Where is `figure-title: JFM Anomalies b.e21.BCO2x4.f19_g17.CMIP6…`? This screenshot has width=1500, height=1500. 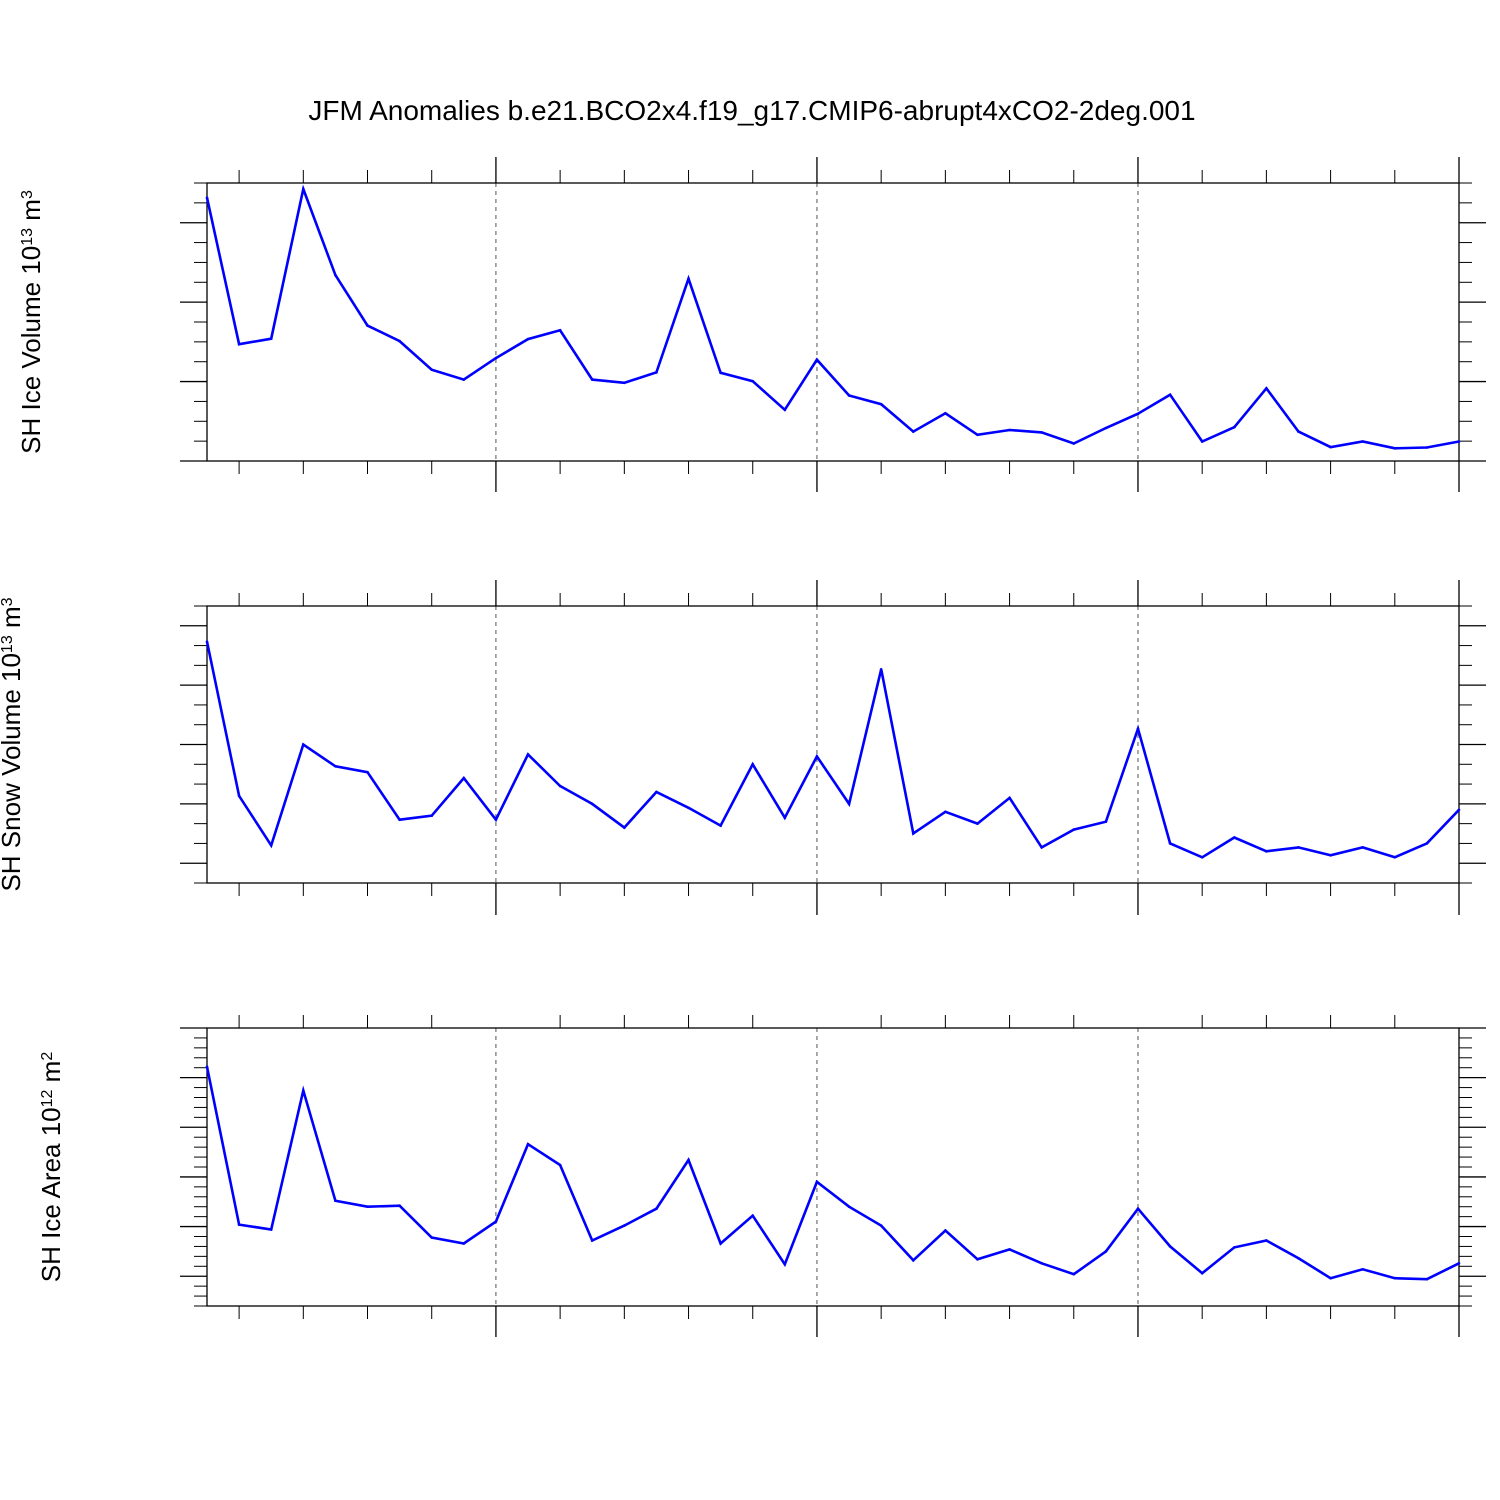 figure-title: JFM Anomalies b.e21.BCO2x4.f19_g17.CMIP6… is located at coordinates (751, 110).